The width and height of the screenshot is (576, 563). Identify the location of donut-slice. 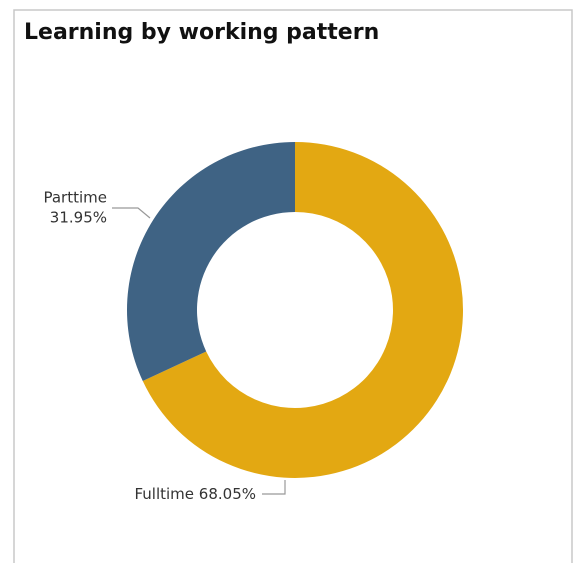
(211, 262).